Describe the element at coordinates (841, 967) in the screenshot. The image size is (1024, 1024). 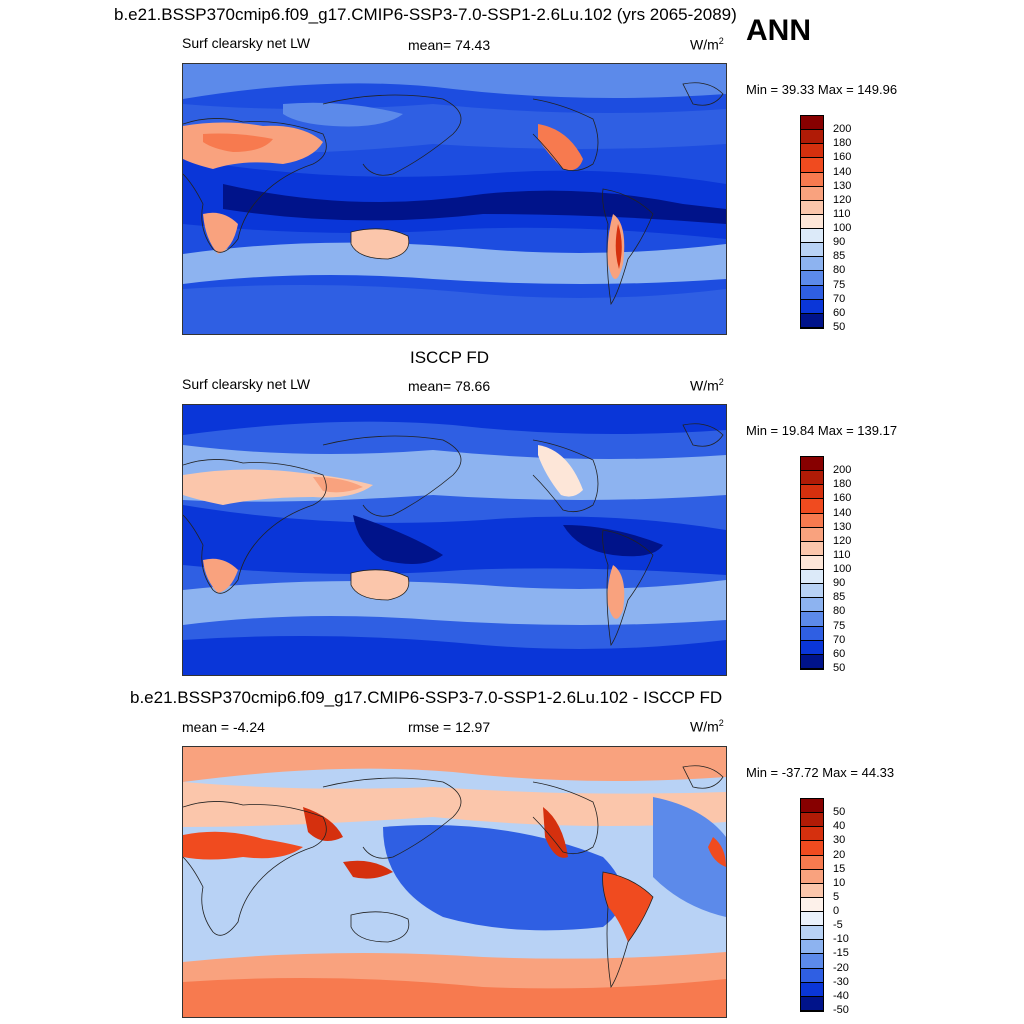
I see `panel3-colorbar-tick: -20` at that location.